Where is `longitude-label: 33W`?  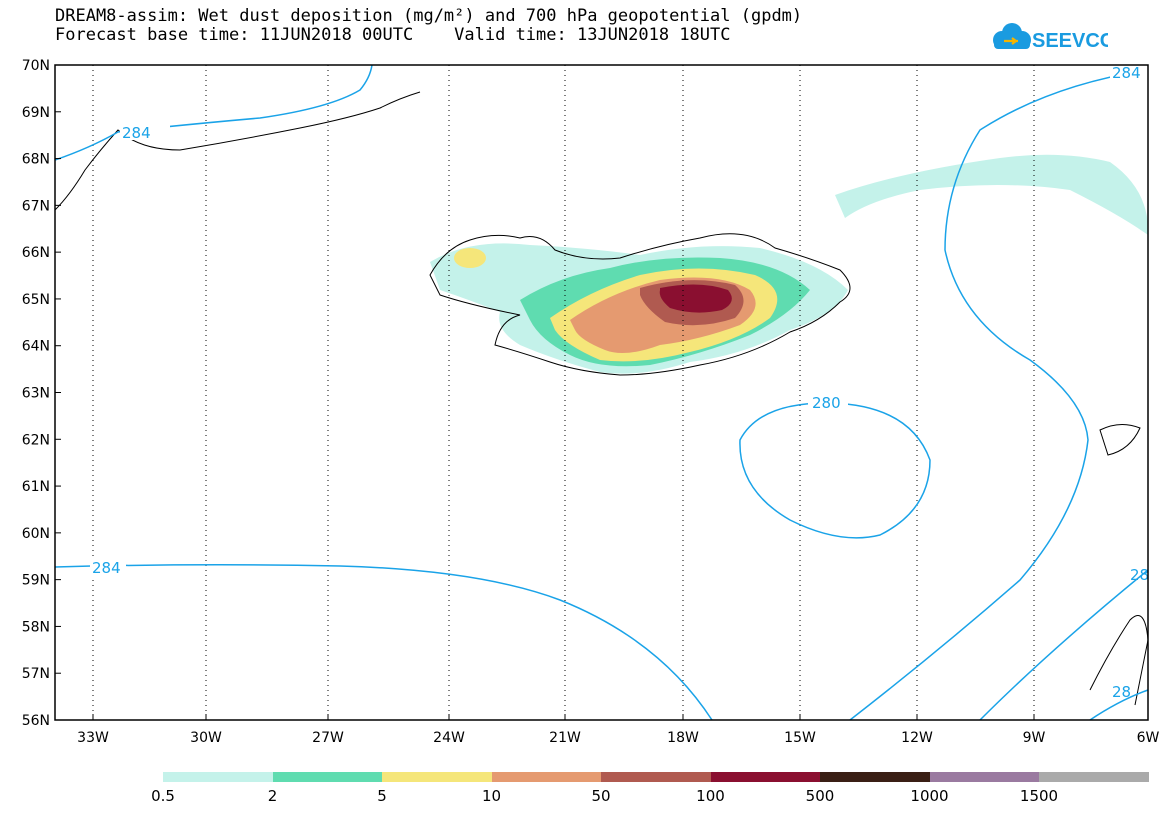
longitude-label: 33W is located at coordinates (93, 738).